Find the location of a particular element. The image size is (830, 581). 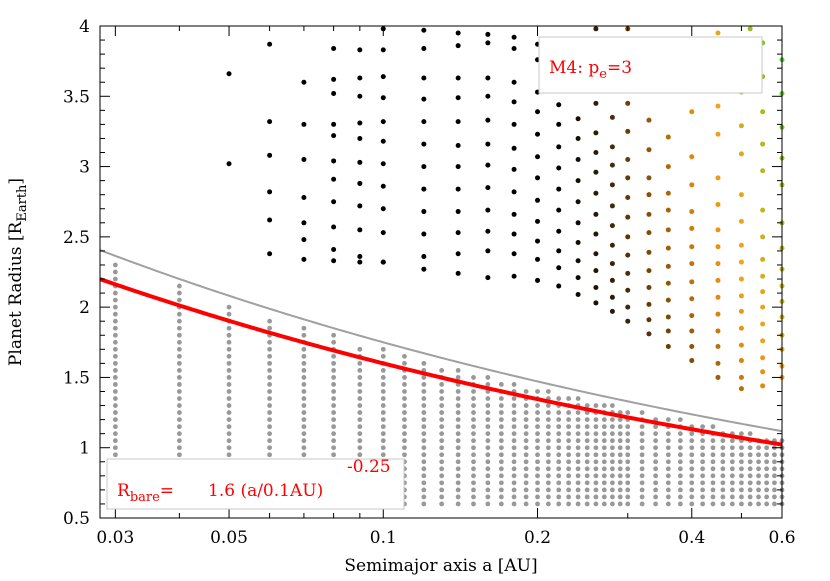

x-tick-label: 0.2 is located at coordinates (537, 538).